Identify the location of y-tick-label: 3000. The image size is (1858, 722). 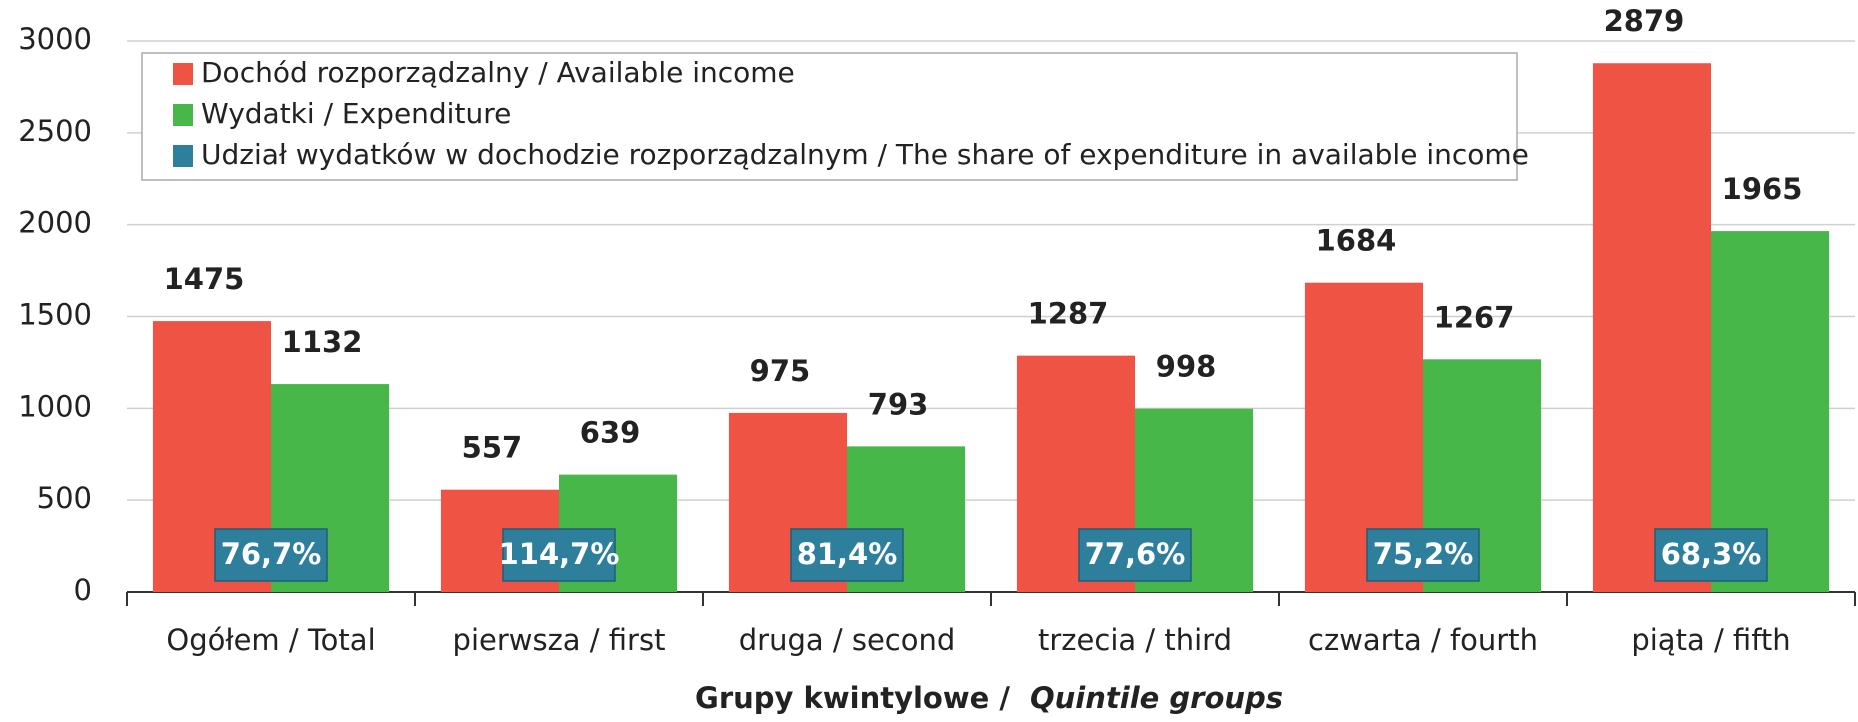
(55, 39).